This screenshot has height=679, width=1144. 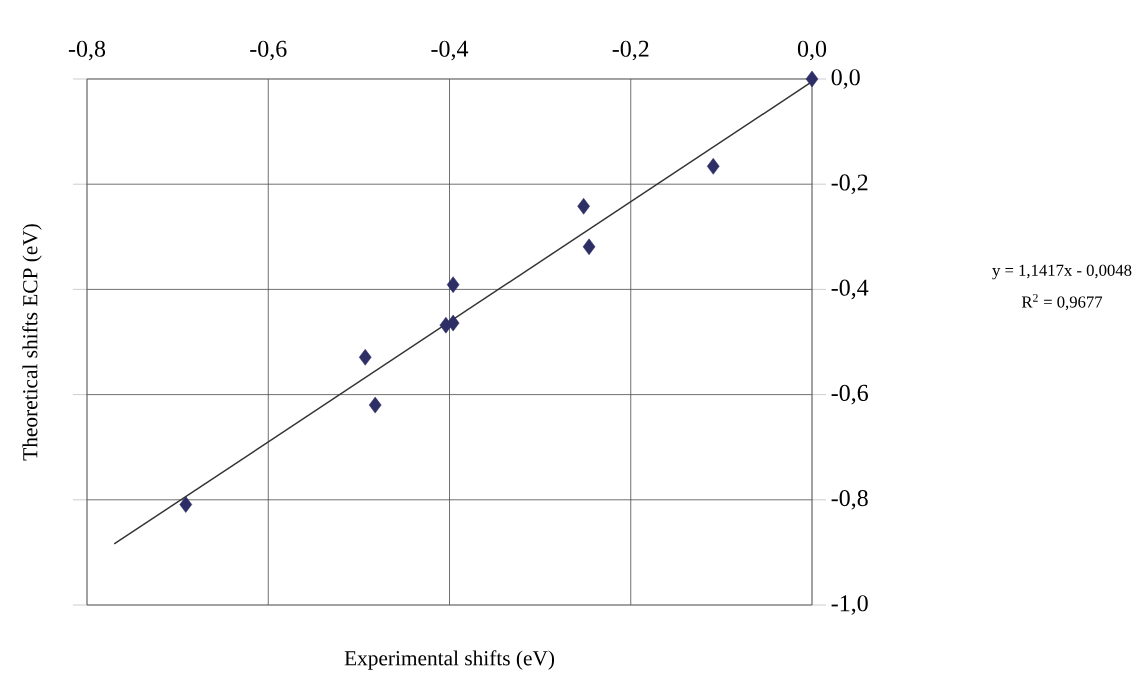 I want to click on y-tick-label: -1,0, so click(x=849, y=605).